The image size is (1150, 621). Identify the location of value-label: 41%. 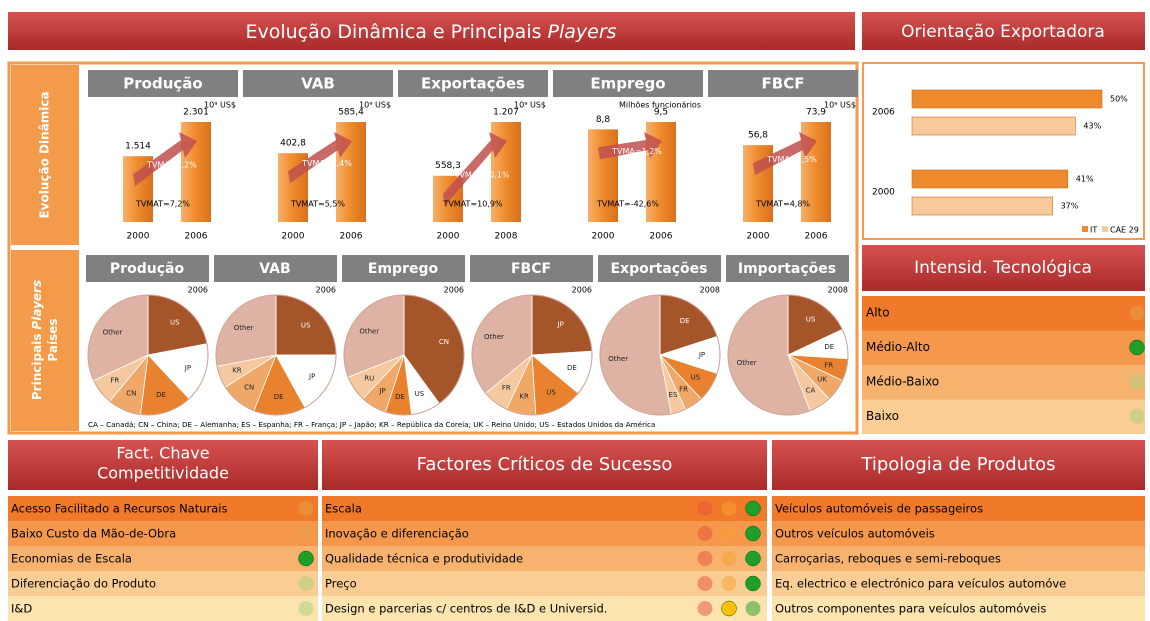
(1085, 179).